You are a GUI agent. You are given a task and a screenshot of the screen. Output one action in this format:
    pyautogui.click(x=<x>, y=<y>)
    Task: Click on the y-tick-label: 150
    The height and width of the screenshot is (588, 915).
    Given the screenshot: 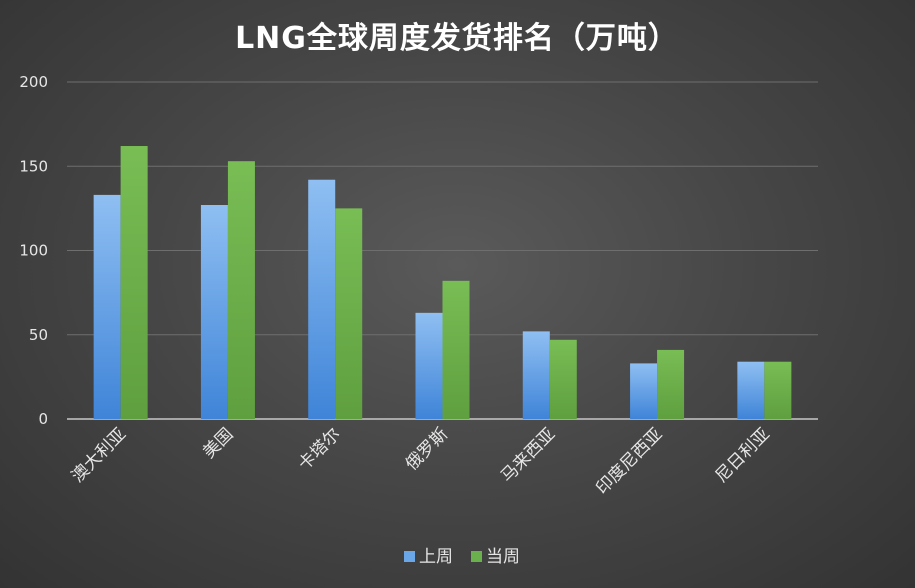 What is the action you would take?
    pyautogui.click(x=33, y=166)
    